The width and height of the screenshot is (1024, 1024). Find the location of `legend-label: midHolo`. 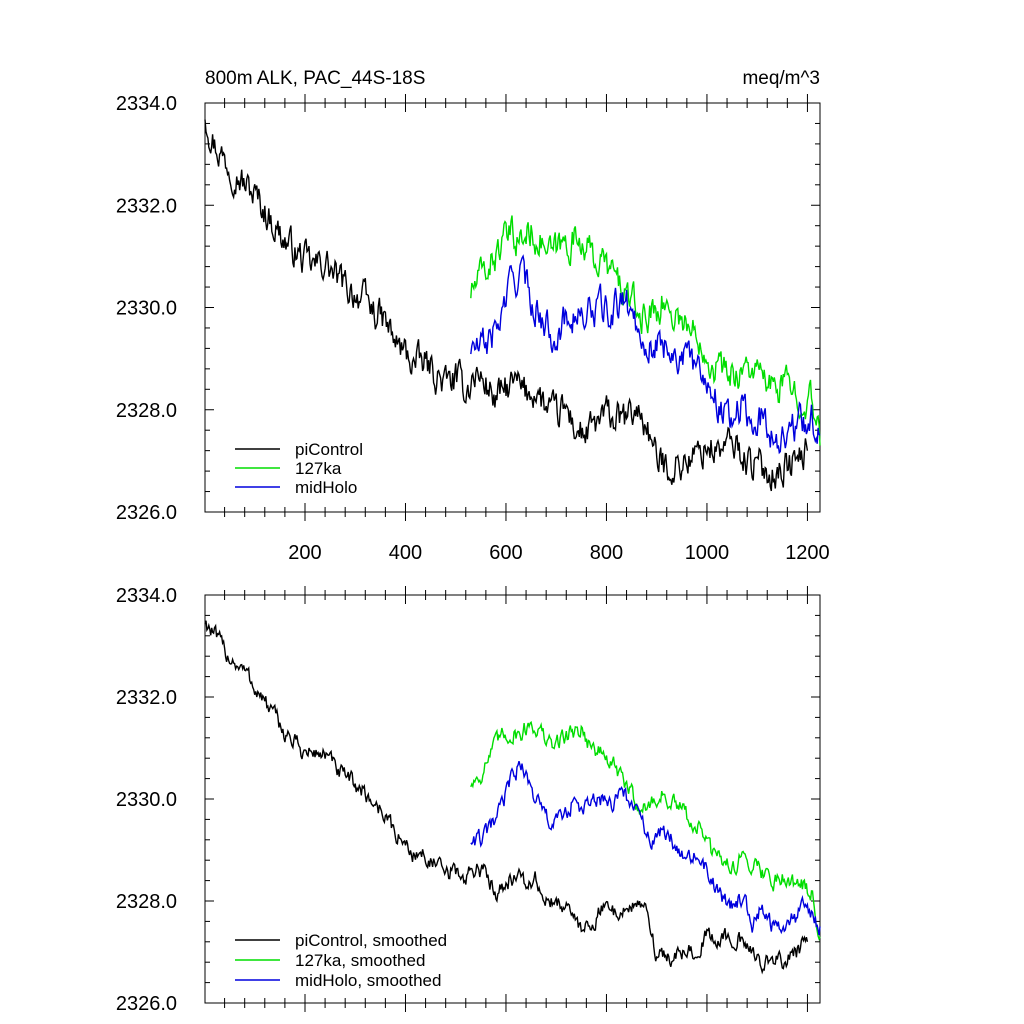

legend-label: midHolo is located at coordinates (326, 487).